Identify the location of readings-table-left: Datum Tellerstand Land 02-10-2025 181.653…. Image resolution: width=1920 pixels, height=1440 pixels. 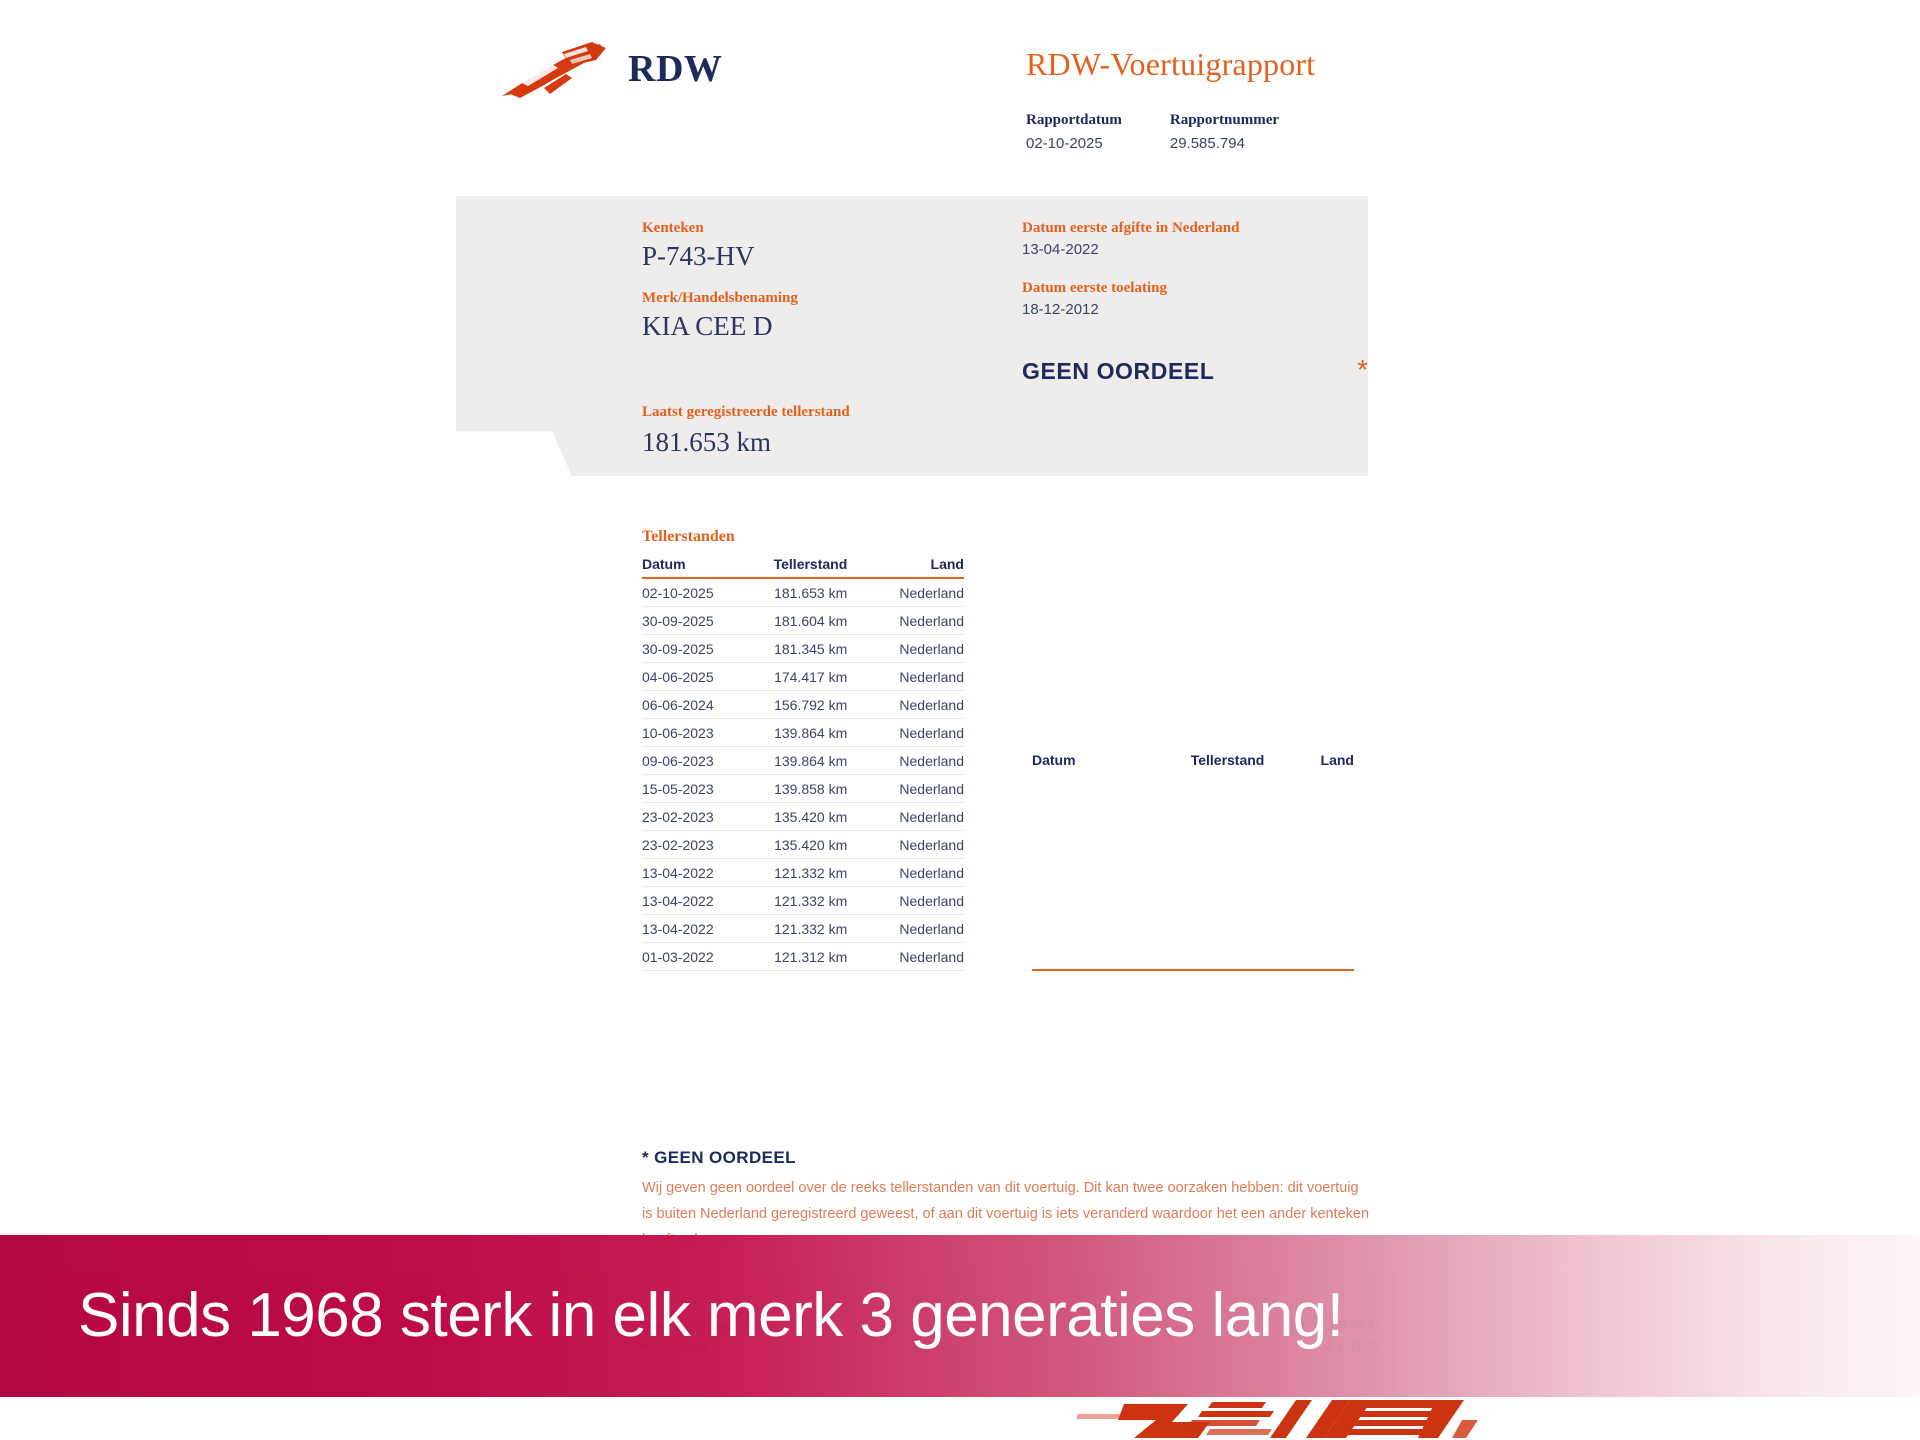
(803, 763).